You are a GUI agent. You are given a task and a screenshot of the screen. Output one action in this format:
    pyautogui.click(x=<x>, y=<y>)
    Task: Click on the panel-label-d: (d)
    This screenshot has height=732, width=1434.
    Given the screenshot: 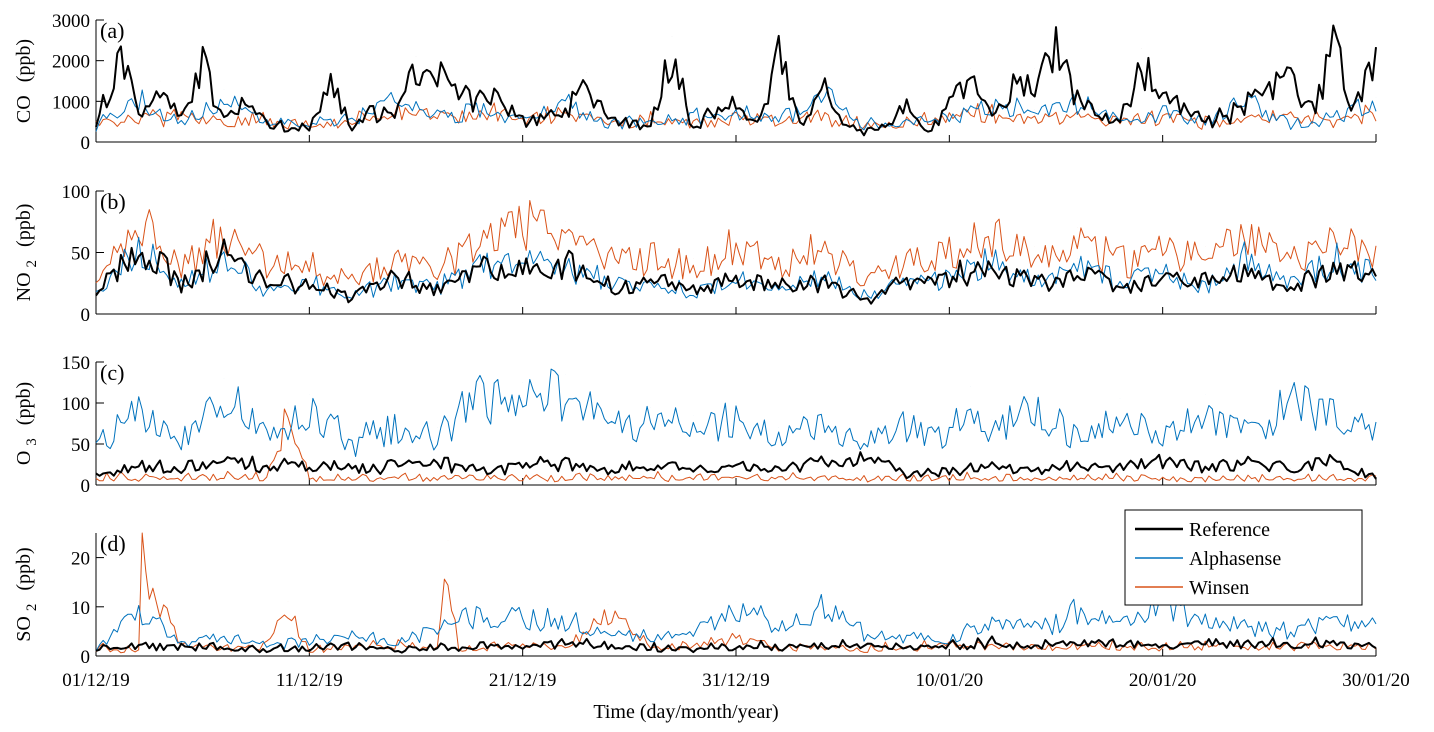 What is the action you would take?
    pyautogui.click(x=113, y=543)
    